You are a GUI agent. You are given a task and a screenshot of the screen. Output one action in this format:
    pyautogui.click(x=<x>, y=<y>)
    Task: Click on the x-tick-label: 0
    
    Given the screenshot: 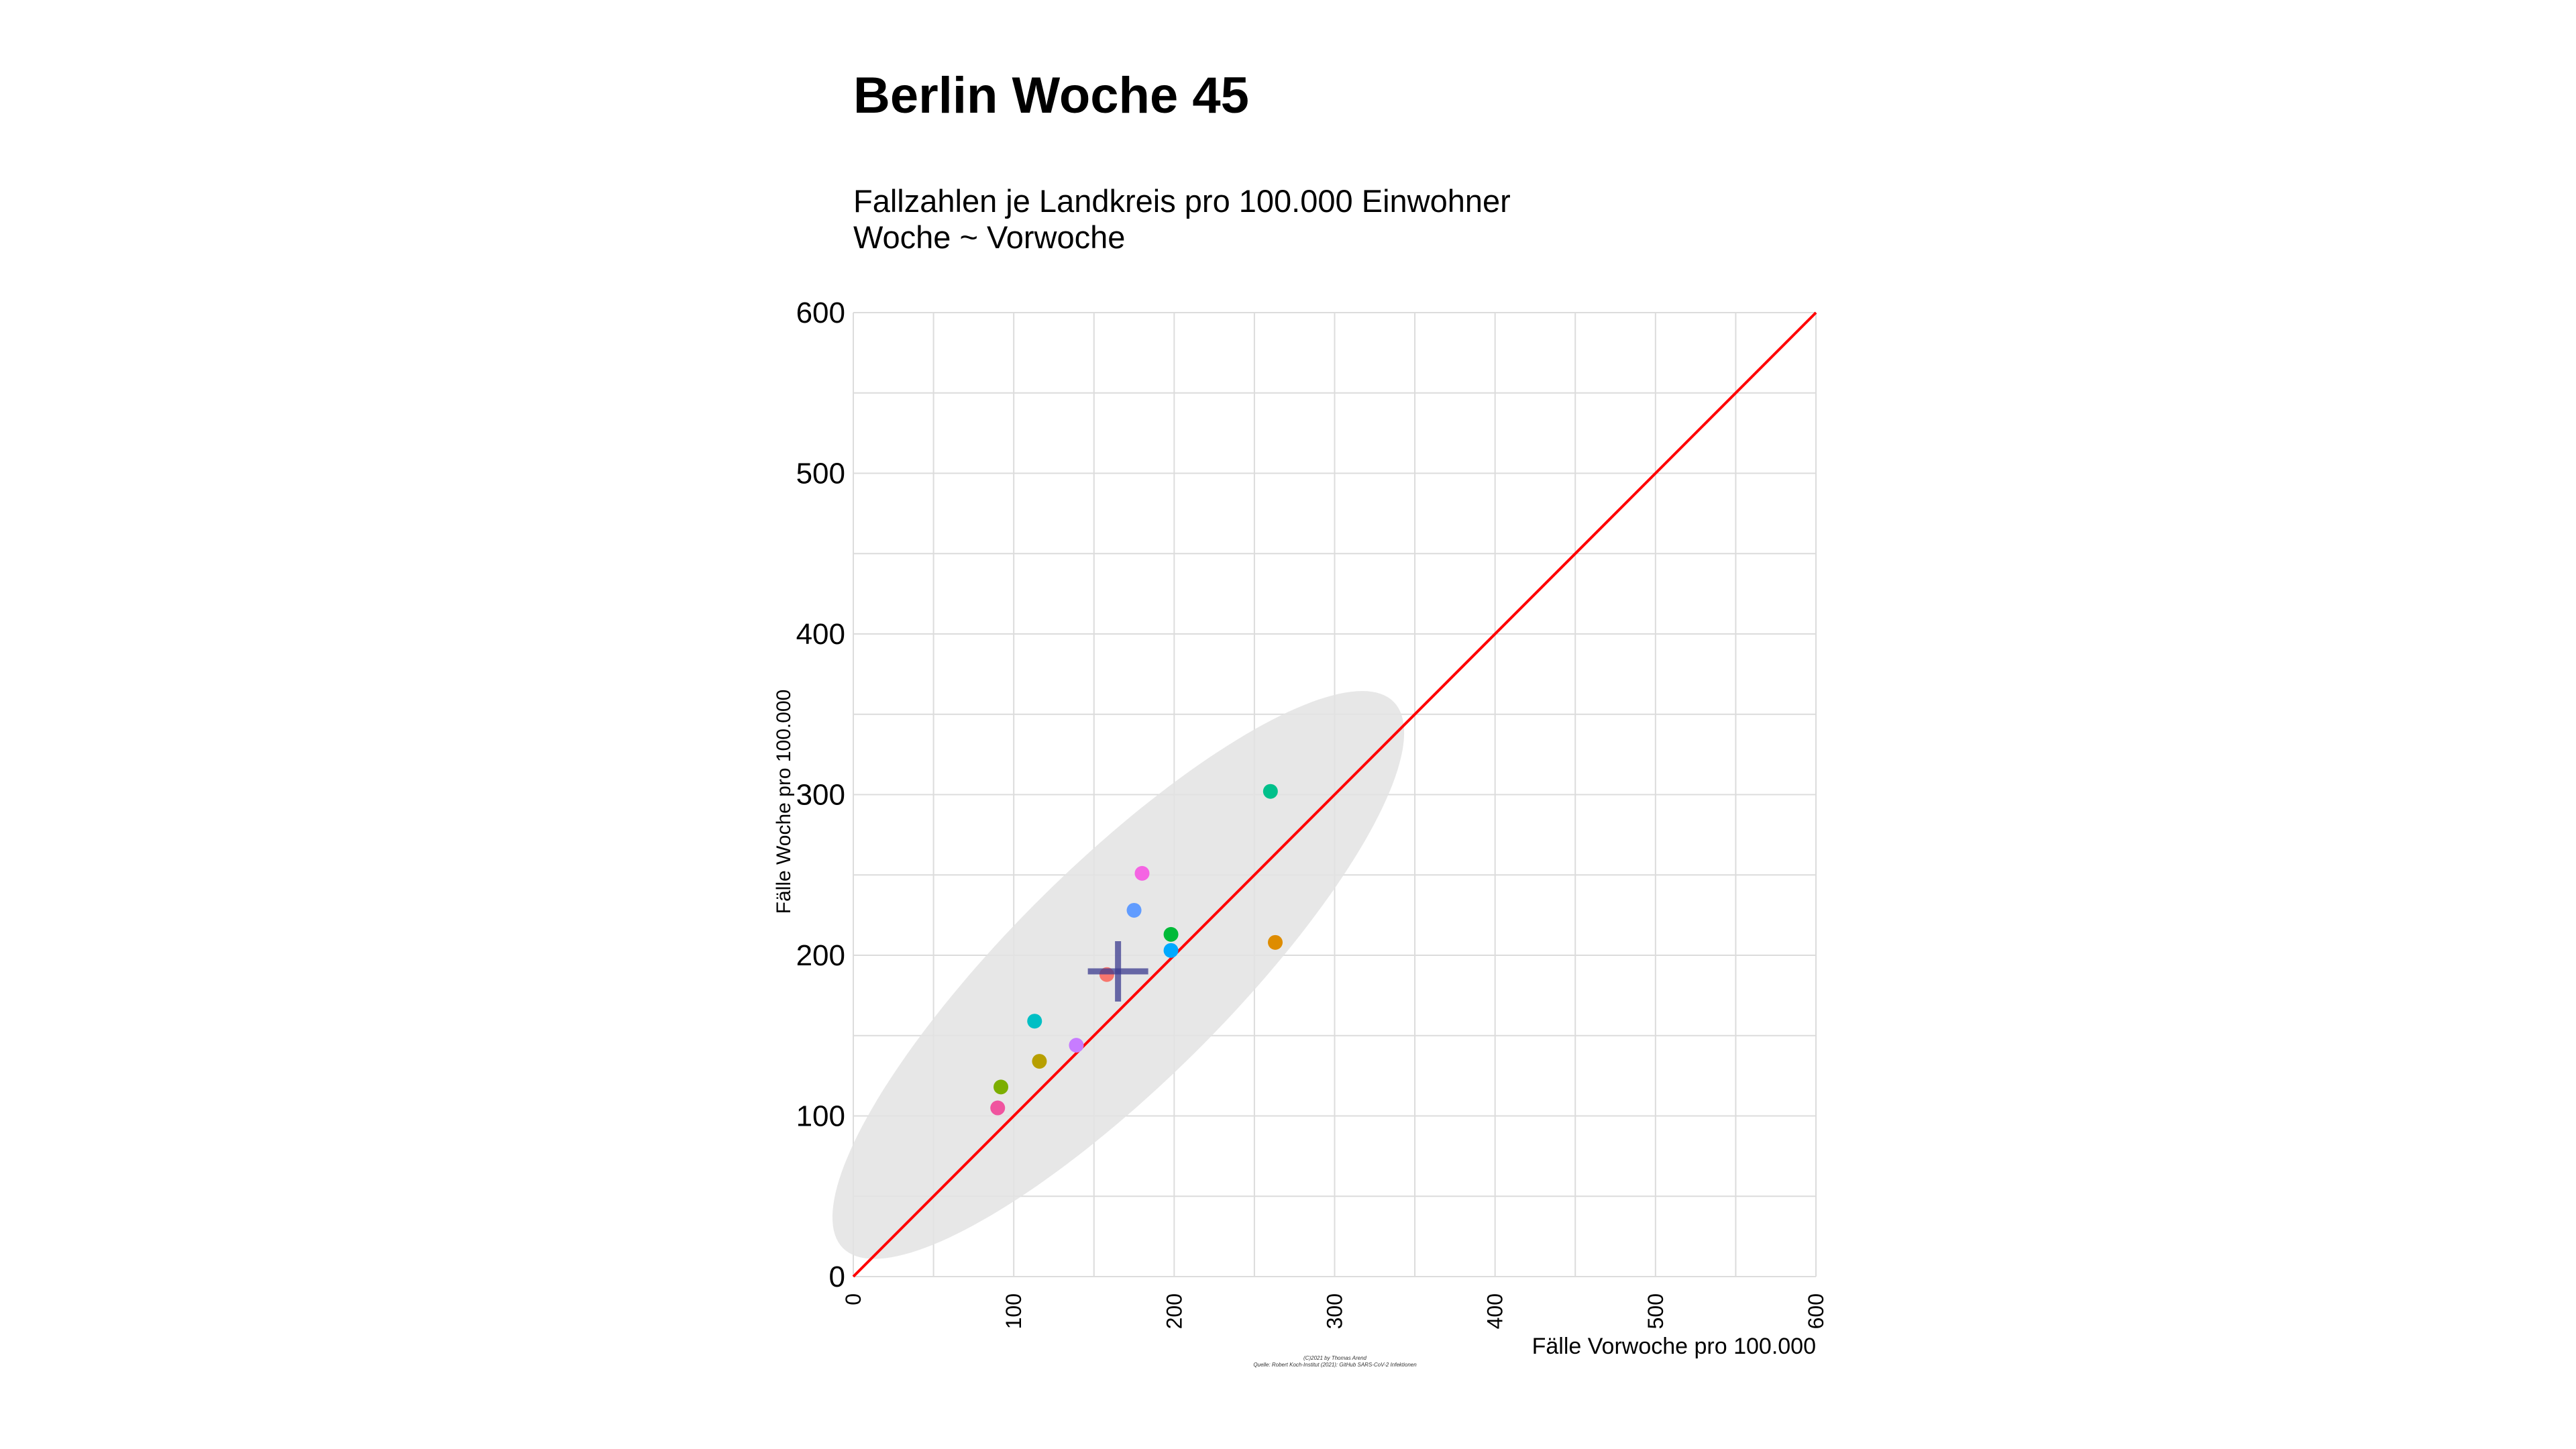 What is the action you would take?
    pyautogui.click(x=853, y=1299)
    